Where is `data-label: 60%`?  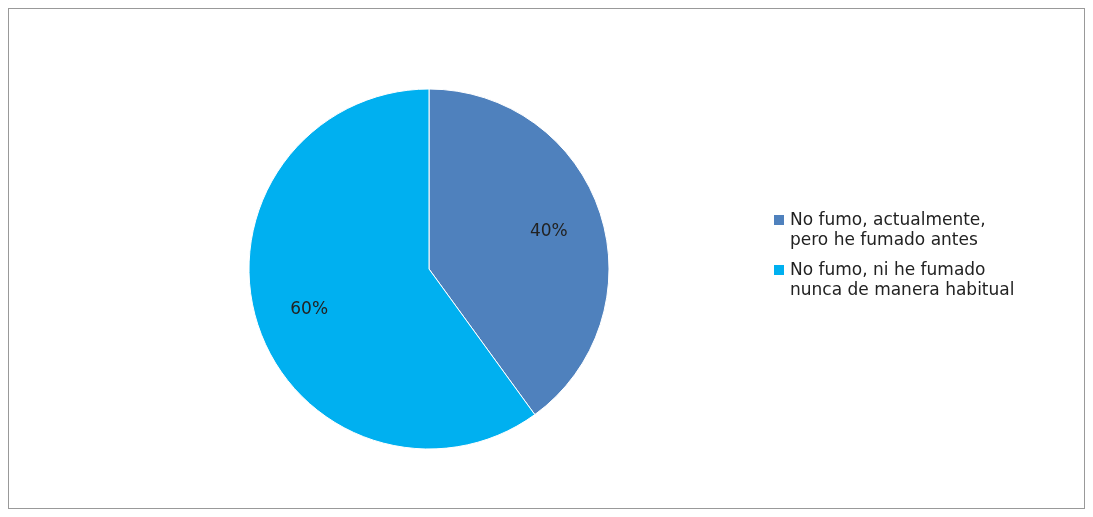
data-label: 60% is located at coordinates (309, 307).